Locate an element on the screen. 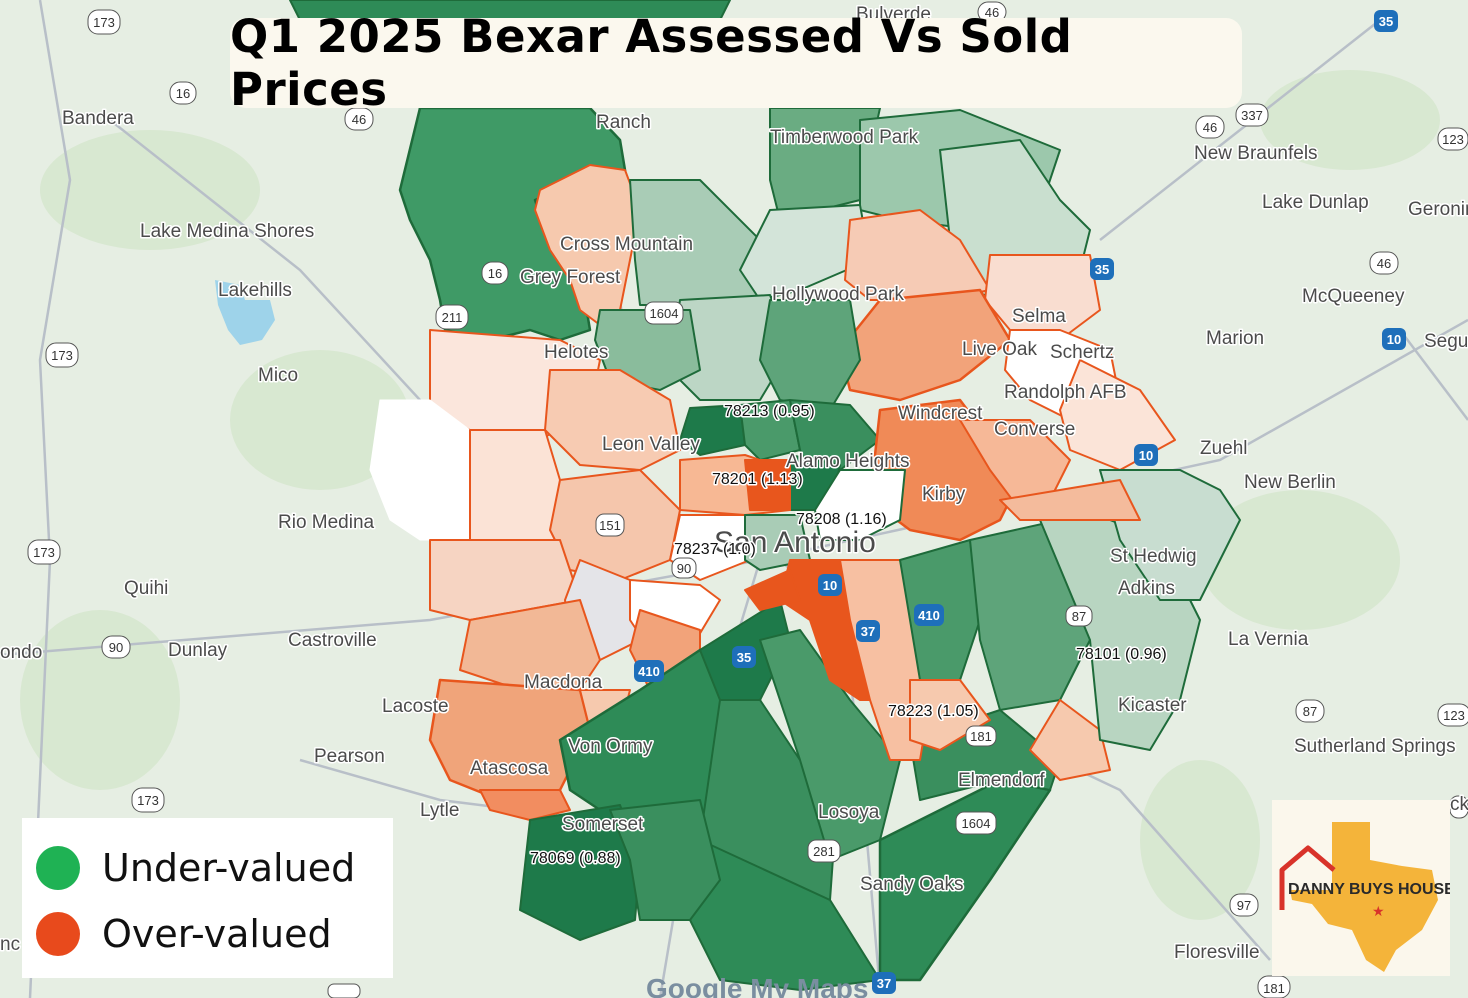  green-dot-icon is located at coordinates (58, 868).